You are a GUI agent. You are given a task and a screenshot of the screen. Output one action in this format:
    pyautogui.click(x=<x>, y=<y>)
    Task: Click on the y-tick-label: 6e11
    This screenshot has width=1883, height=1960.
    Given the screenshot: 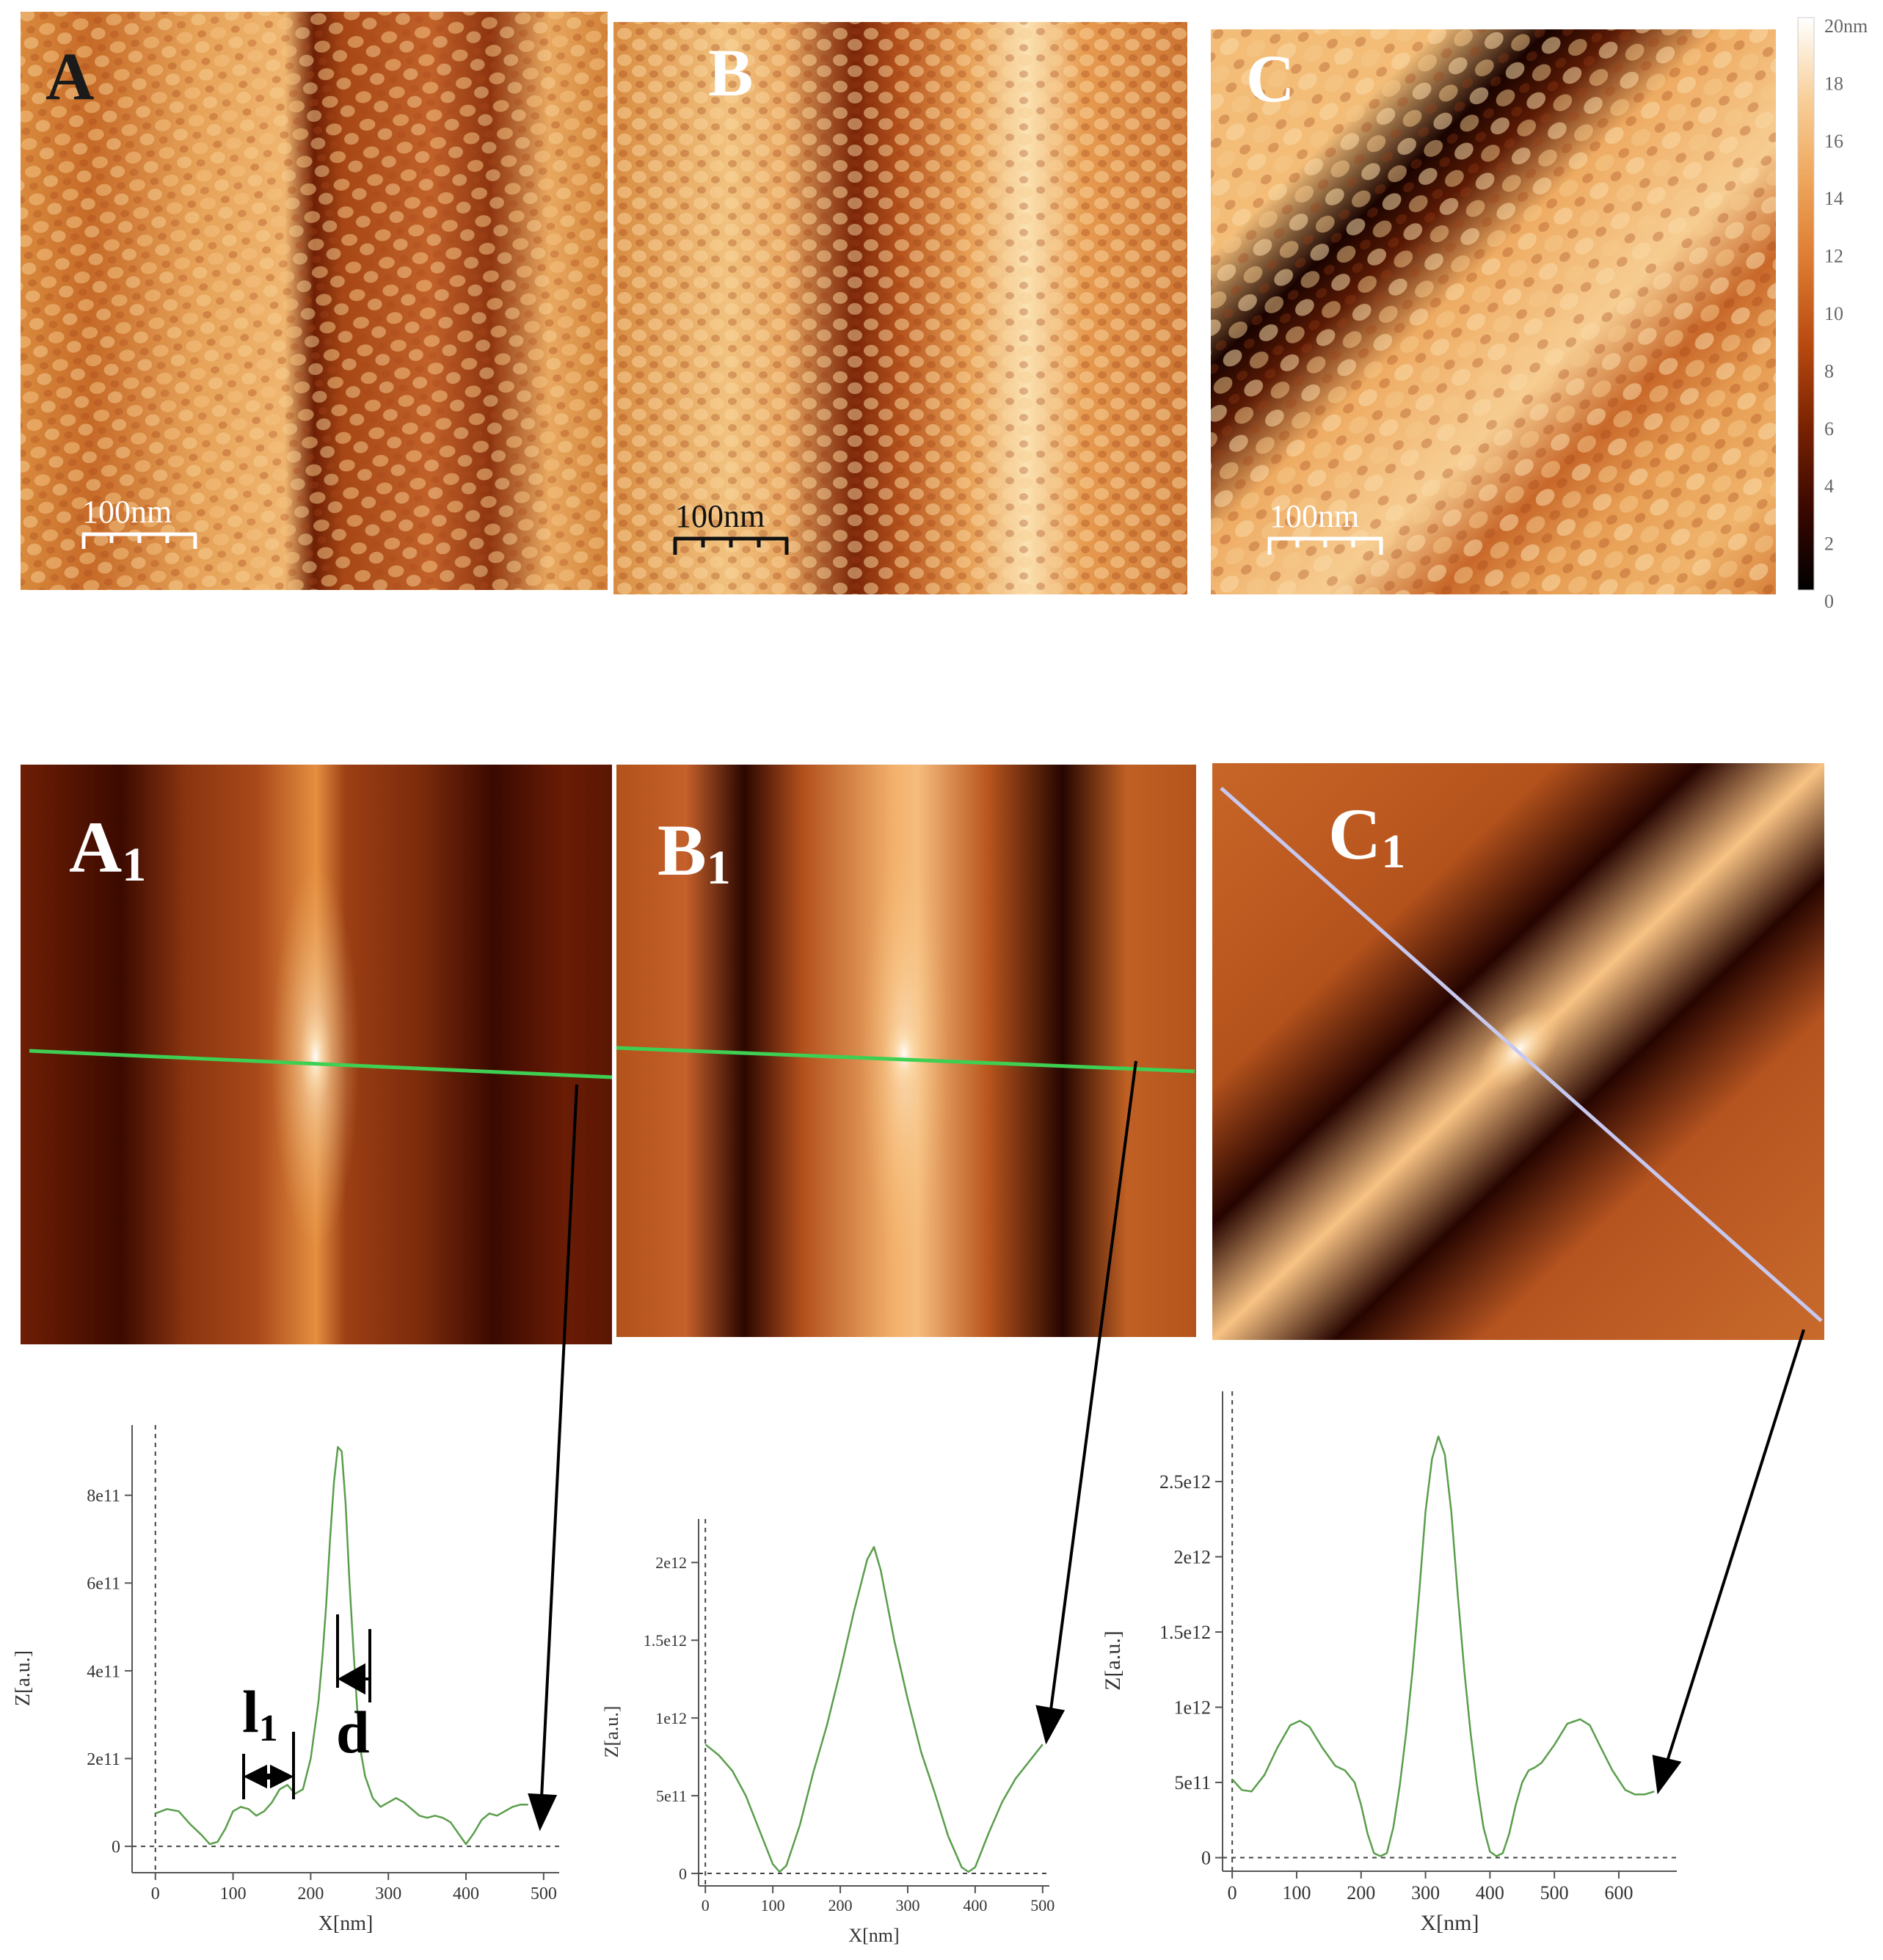 What is the action you would take?
    pyautogui.click(x=103, y=1585)
    